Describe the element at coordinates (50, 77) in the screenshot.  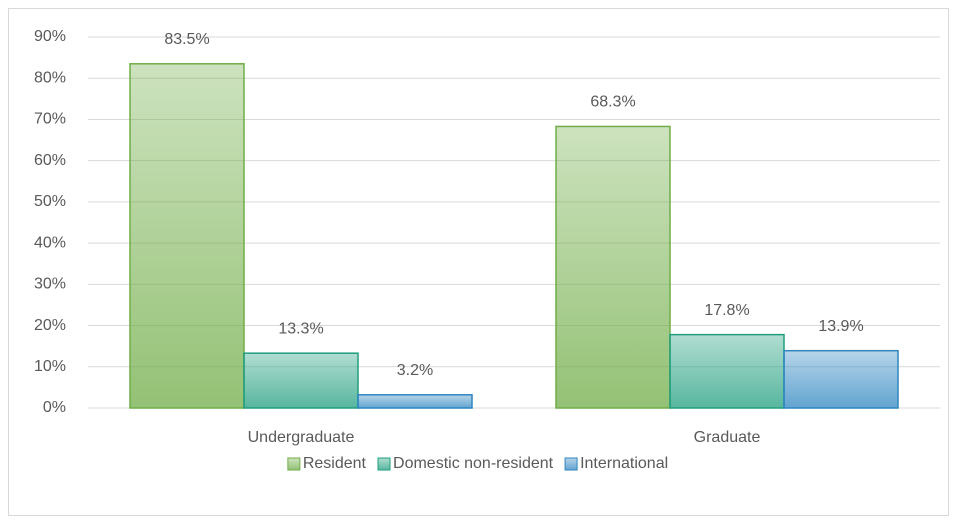
I see `y-tick-label: 80%` at that location.